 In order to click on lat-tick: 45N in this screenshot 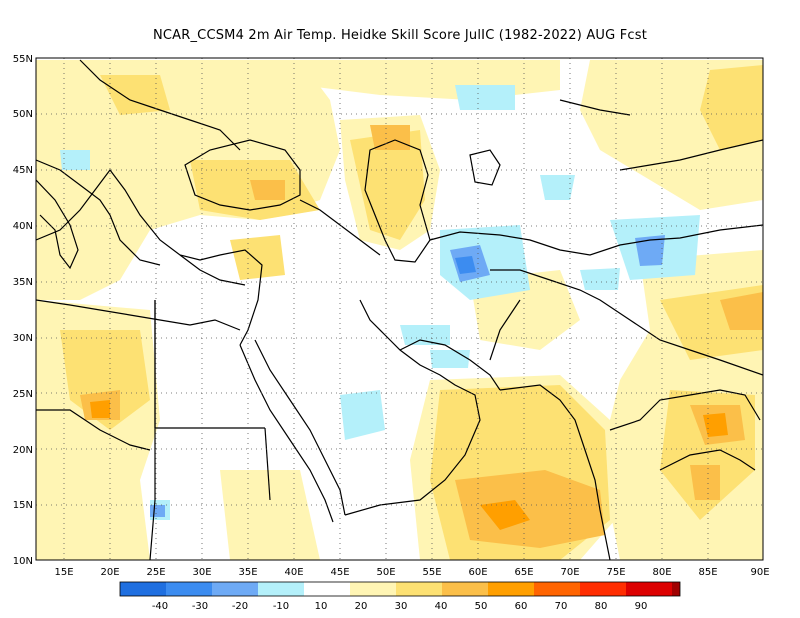, I will do `click(23, 170)`.